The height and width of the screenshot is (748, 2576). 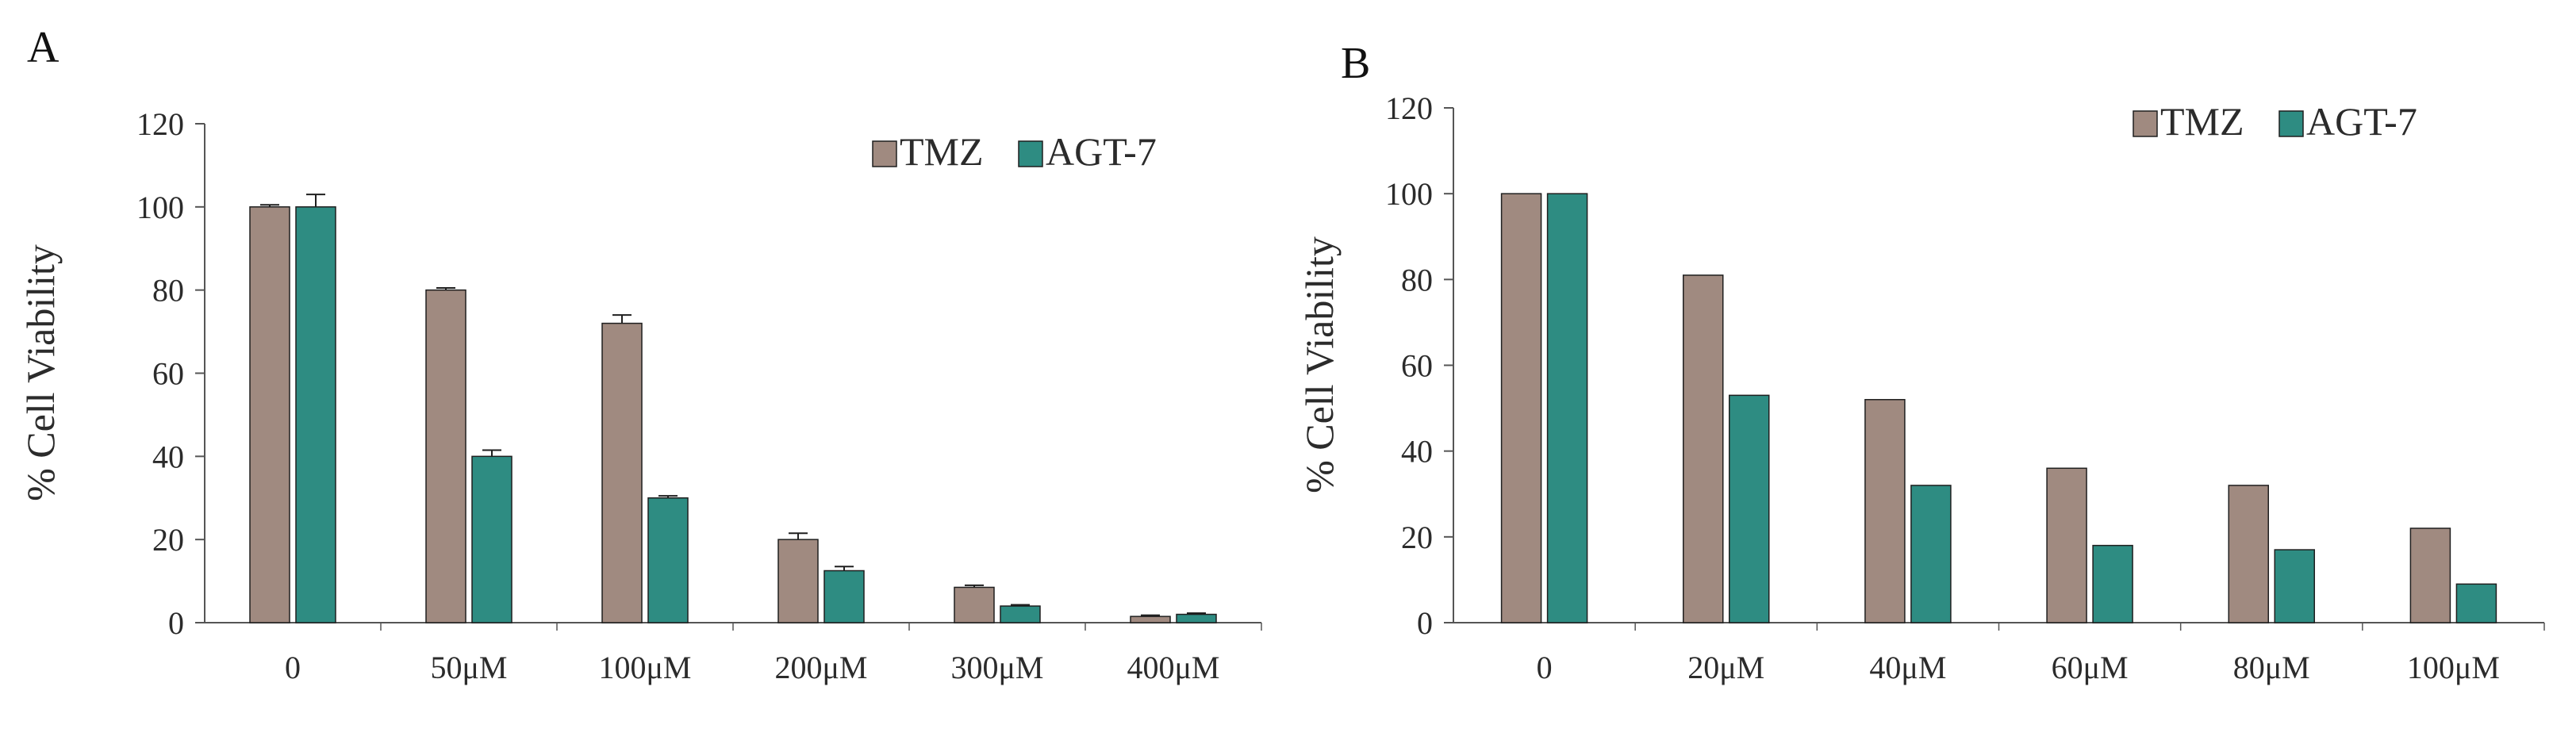 I want to click on panel-letter-a: A, so click(x=43, y=47).